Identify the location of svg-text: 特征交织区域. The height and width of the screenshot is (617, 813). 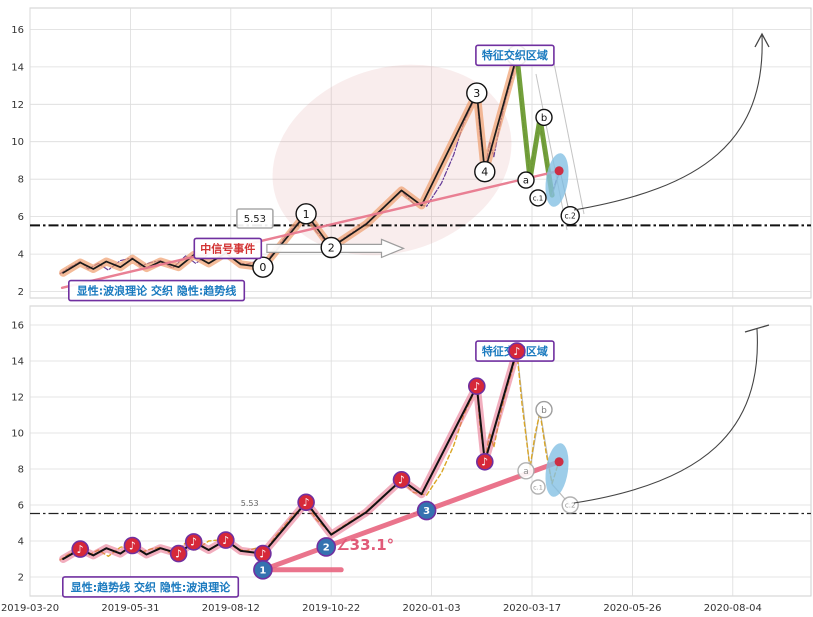
(515, 55).